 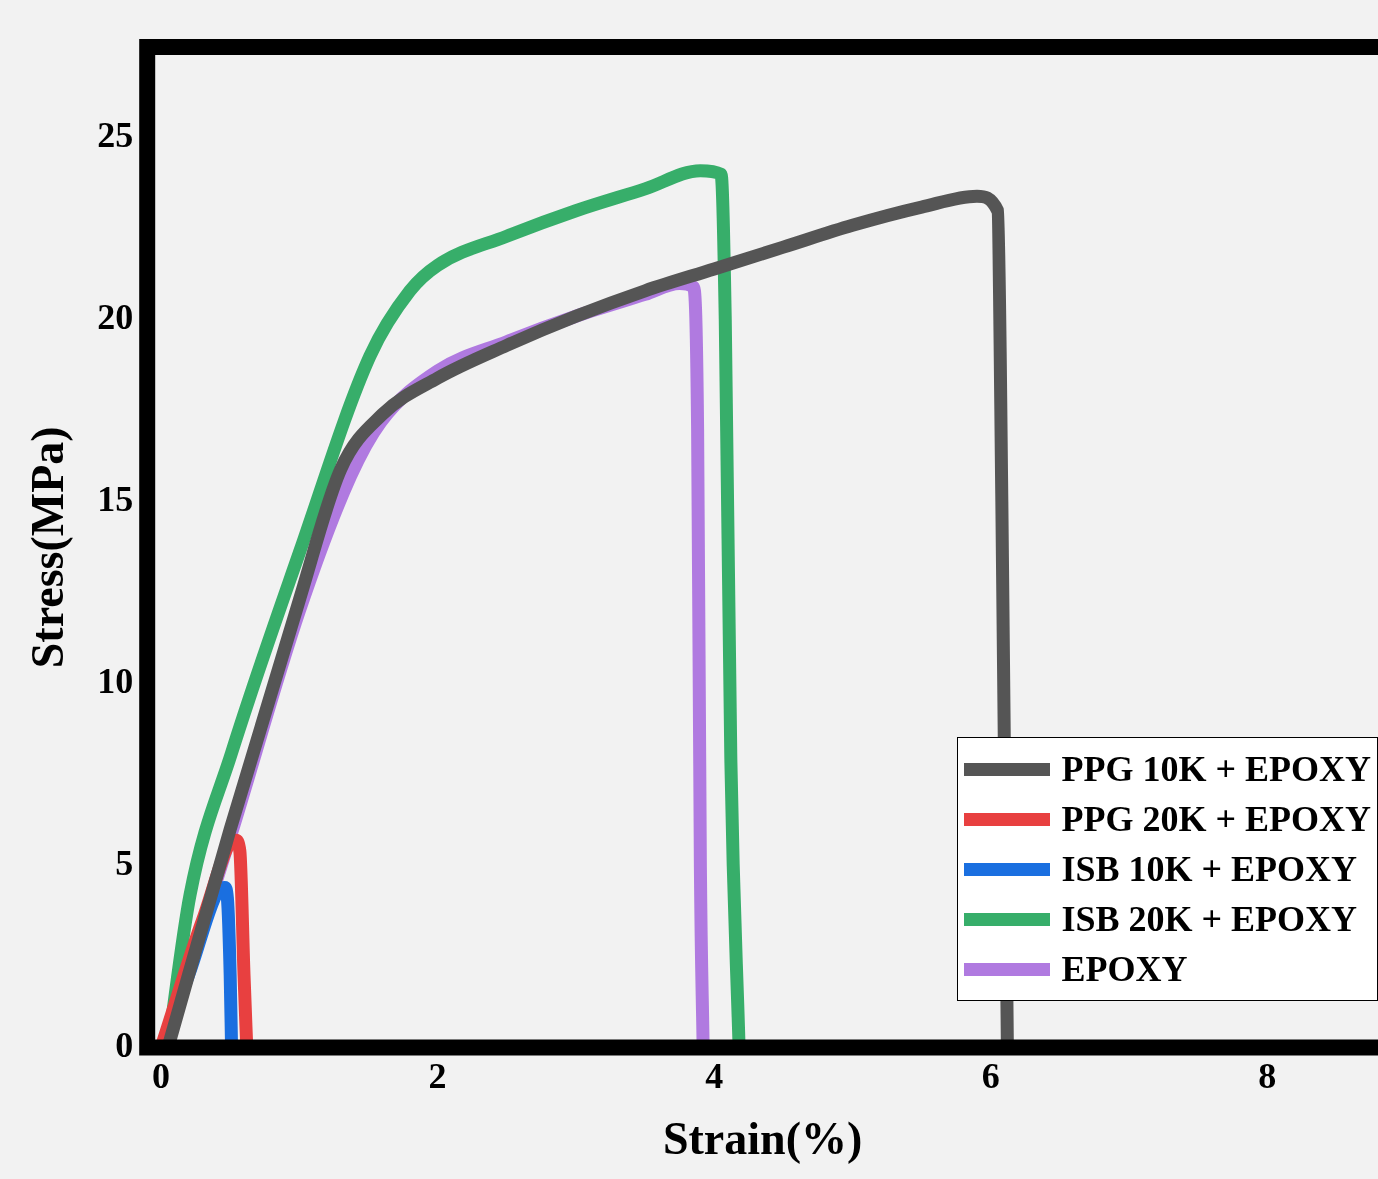 I want to click on x-tick-label: 6, so click(x=990, y=1076).